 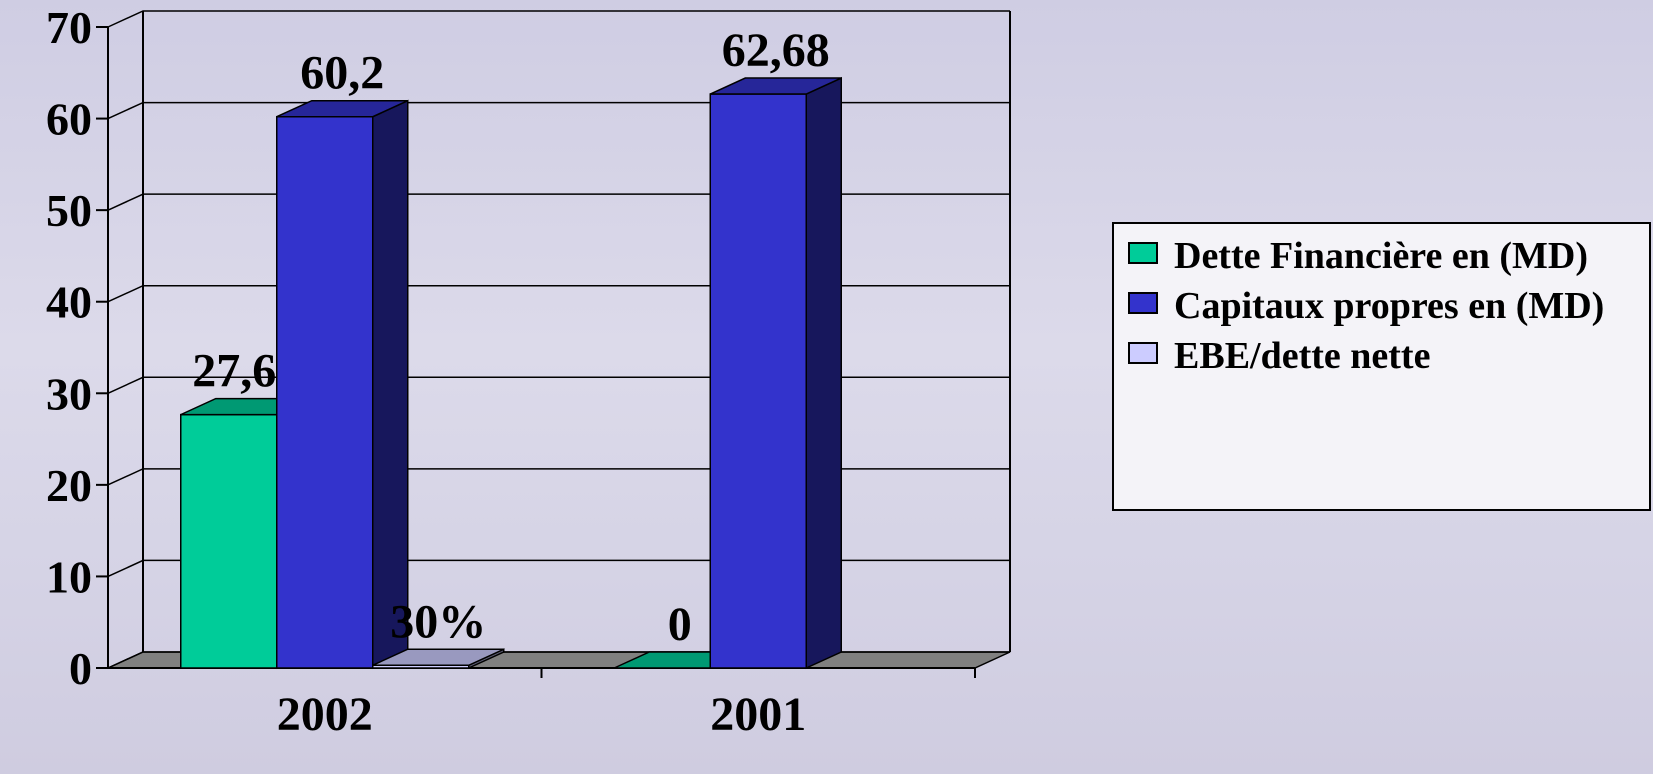 I want to click on x-tick-label: 2001, so click(x=758, y=714).